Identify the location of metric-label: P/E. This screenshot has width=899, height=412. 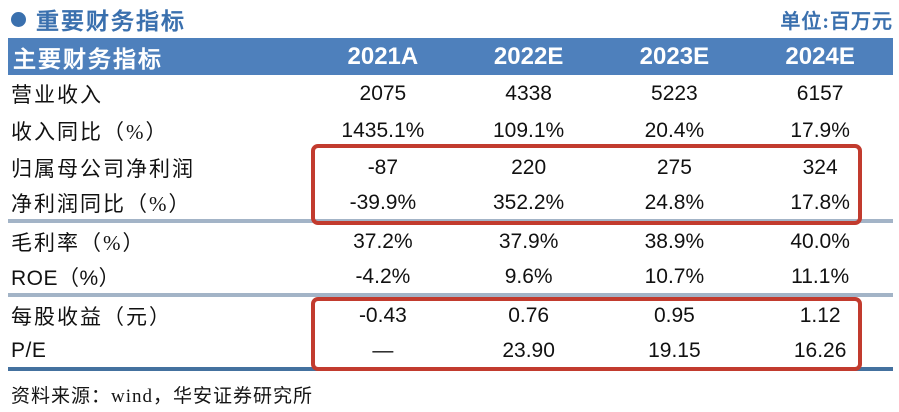
(29, 350).